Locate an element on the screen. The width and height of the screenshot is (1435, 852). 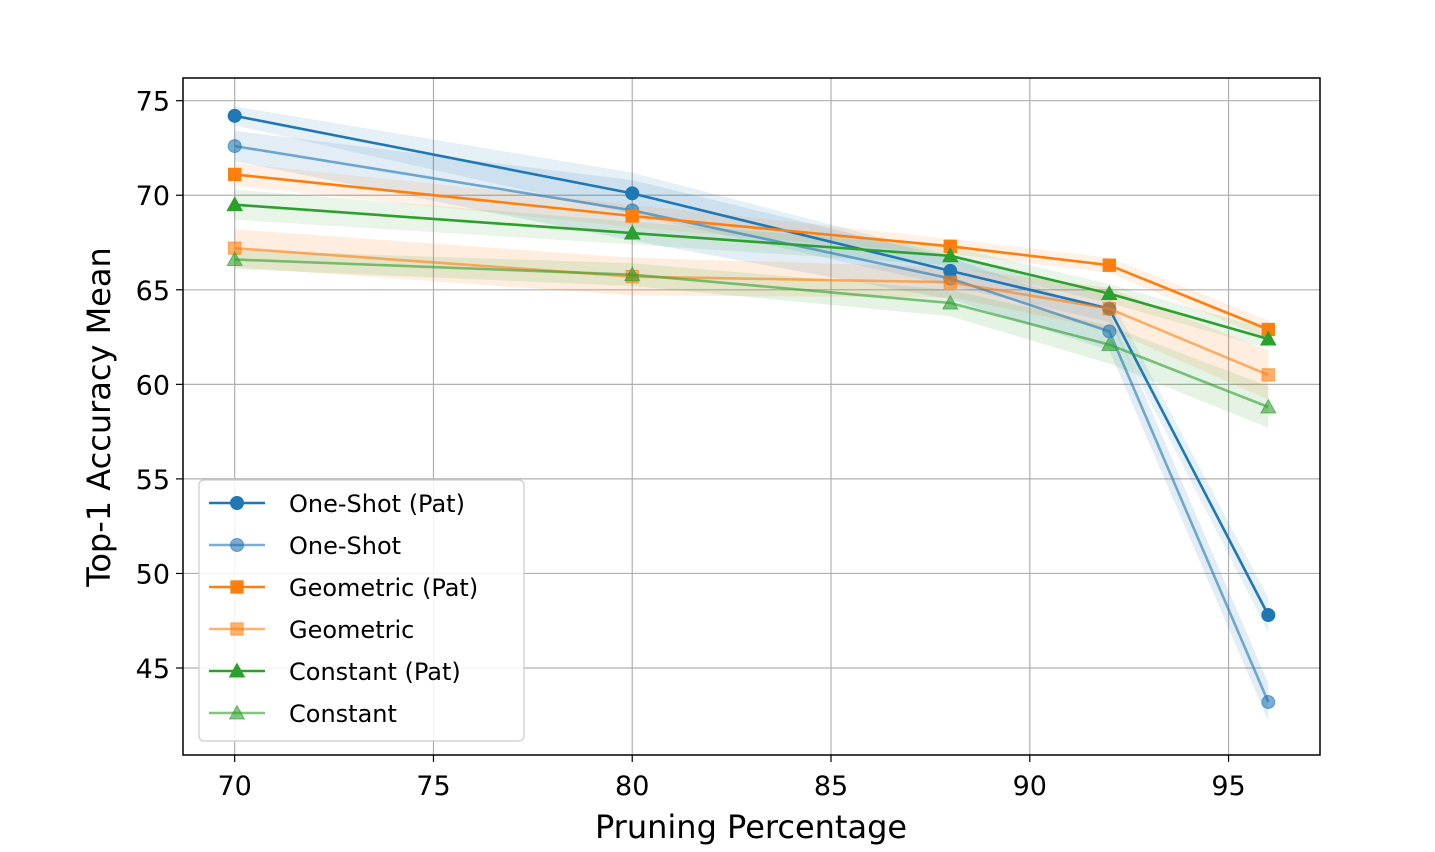
legend-label: One-Shot is located at coordinates (345, 546).